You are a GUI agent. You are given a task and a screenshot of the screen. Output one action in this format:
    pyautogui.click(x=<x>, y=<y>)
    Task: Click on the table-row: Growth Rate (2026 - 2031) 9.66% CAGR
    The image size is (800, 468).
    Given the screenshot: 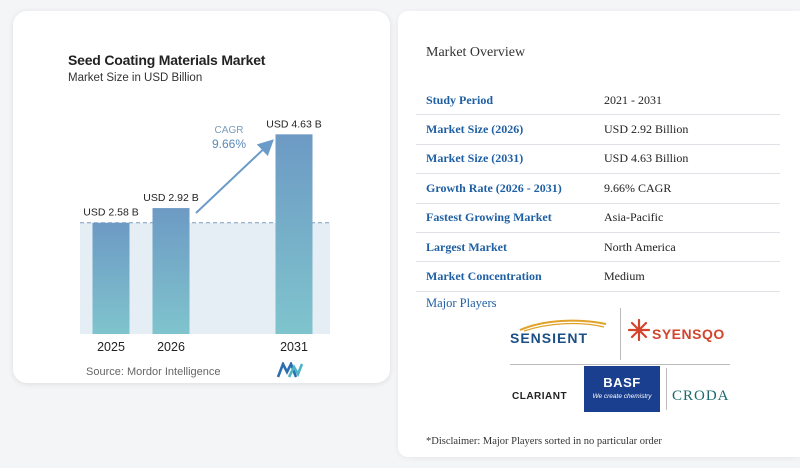 What is the action you would take?
    pyautogui.click(x=598, y=188)
    